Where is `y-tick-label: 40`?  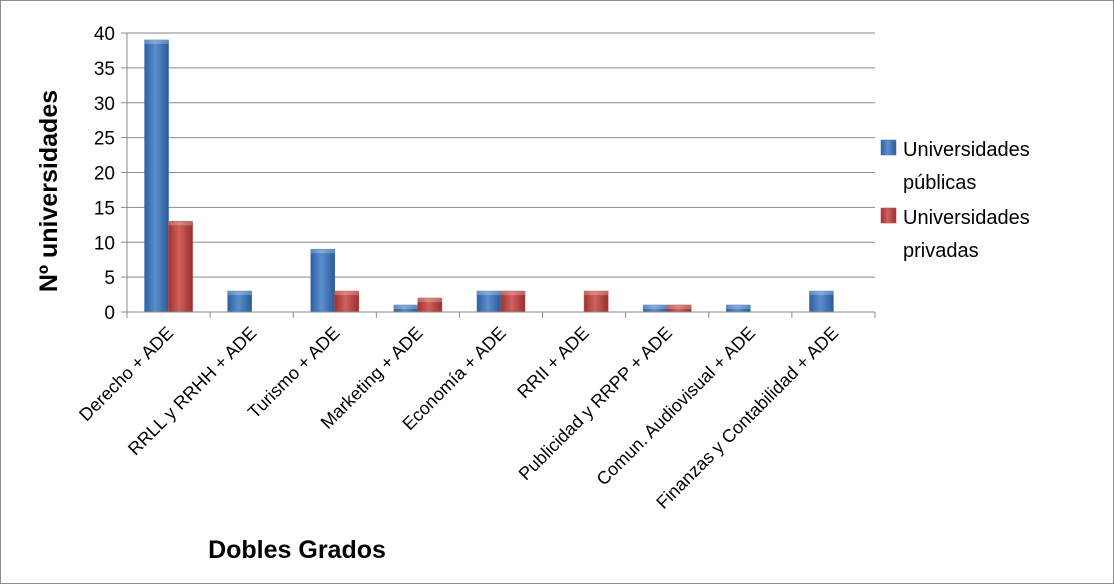 y-tick-label: 40 is located at coordinates (104, 34).